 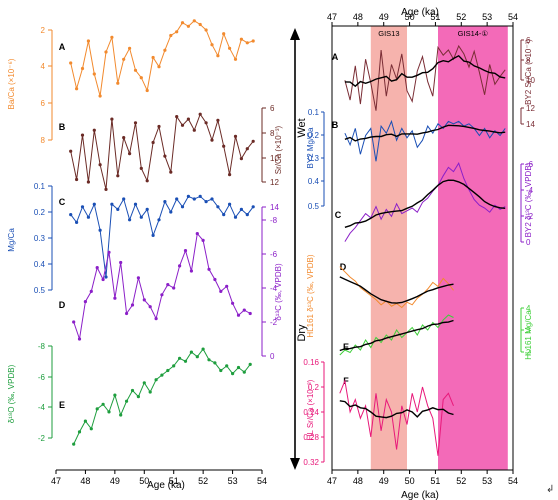 What do you see at coordinates (203, 481) in the screenshot?
I see `left-x-tick-label: 52` at bounding box center [203, 481].